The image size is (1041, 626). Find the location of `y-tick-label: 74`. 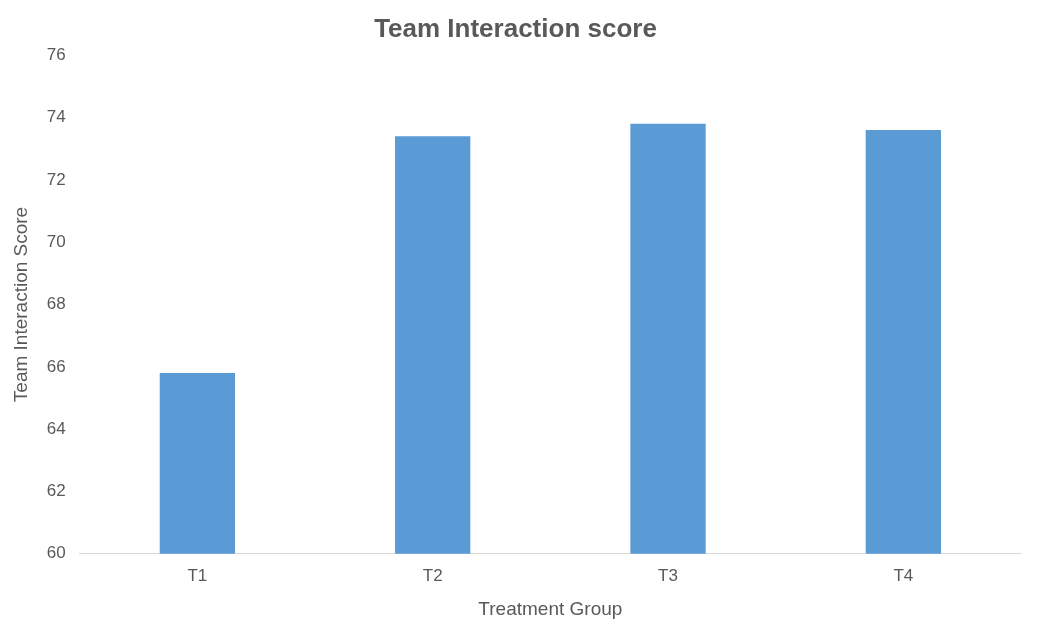

y-tick-label: 74 is located at coordinates (56, 117).